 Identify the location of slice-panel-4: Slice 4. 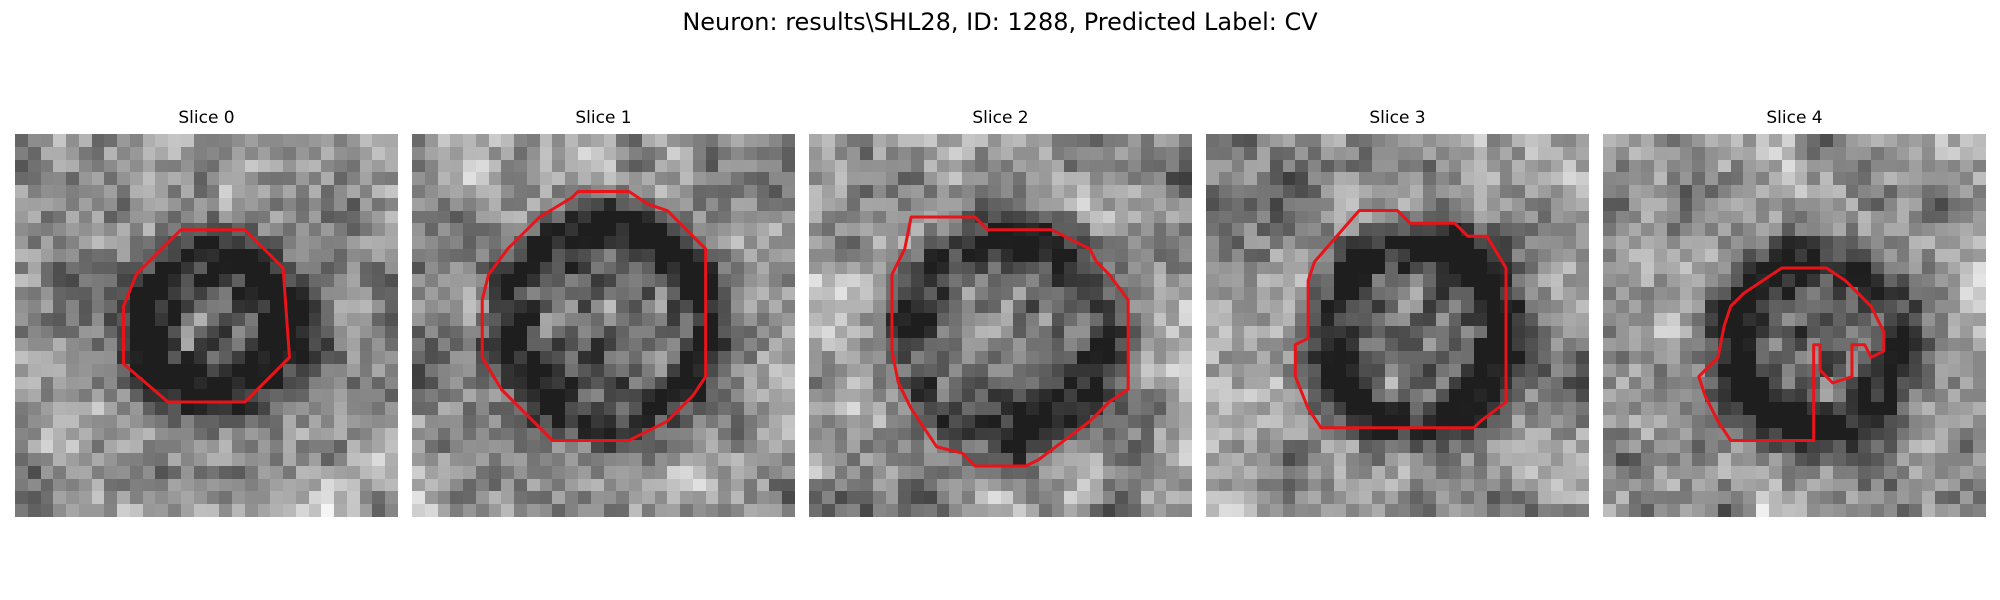
(1794, 314).